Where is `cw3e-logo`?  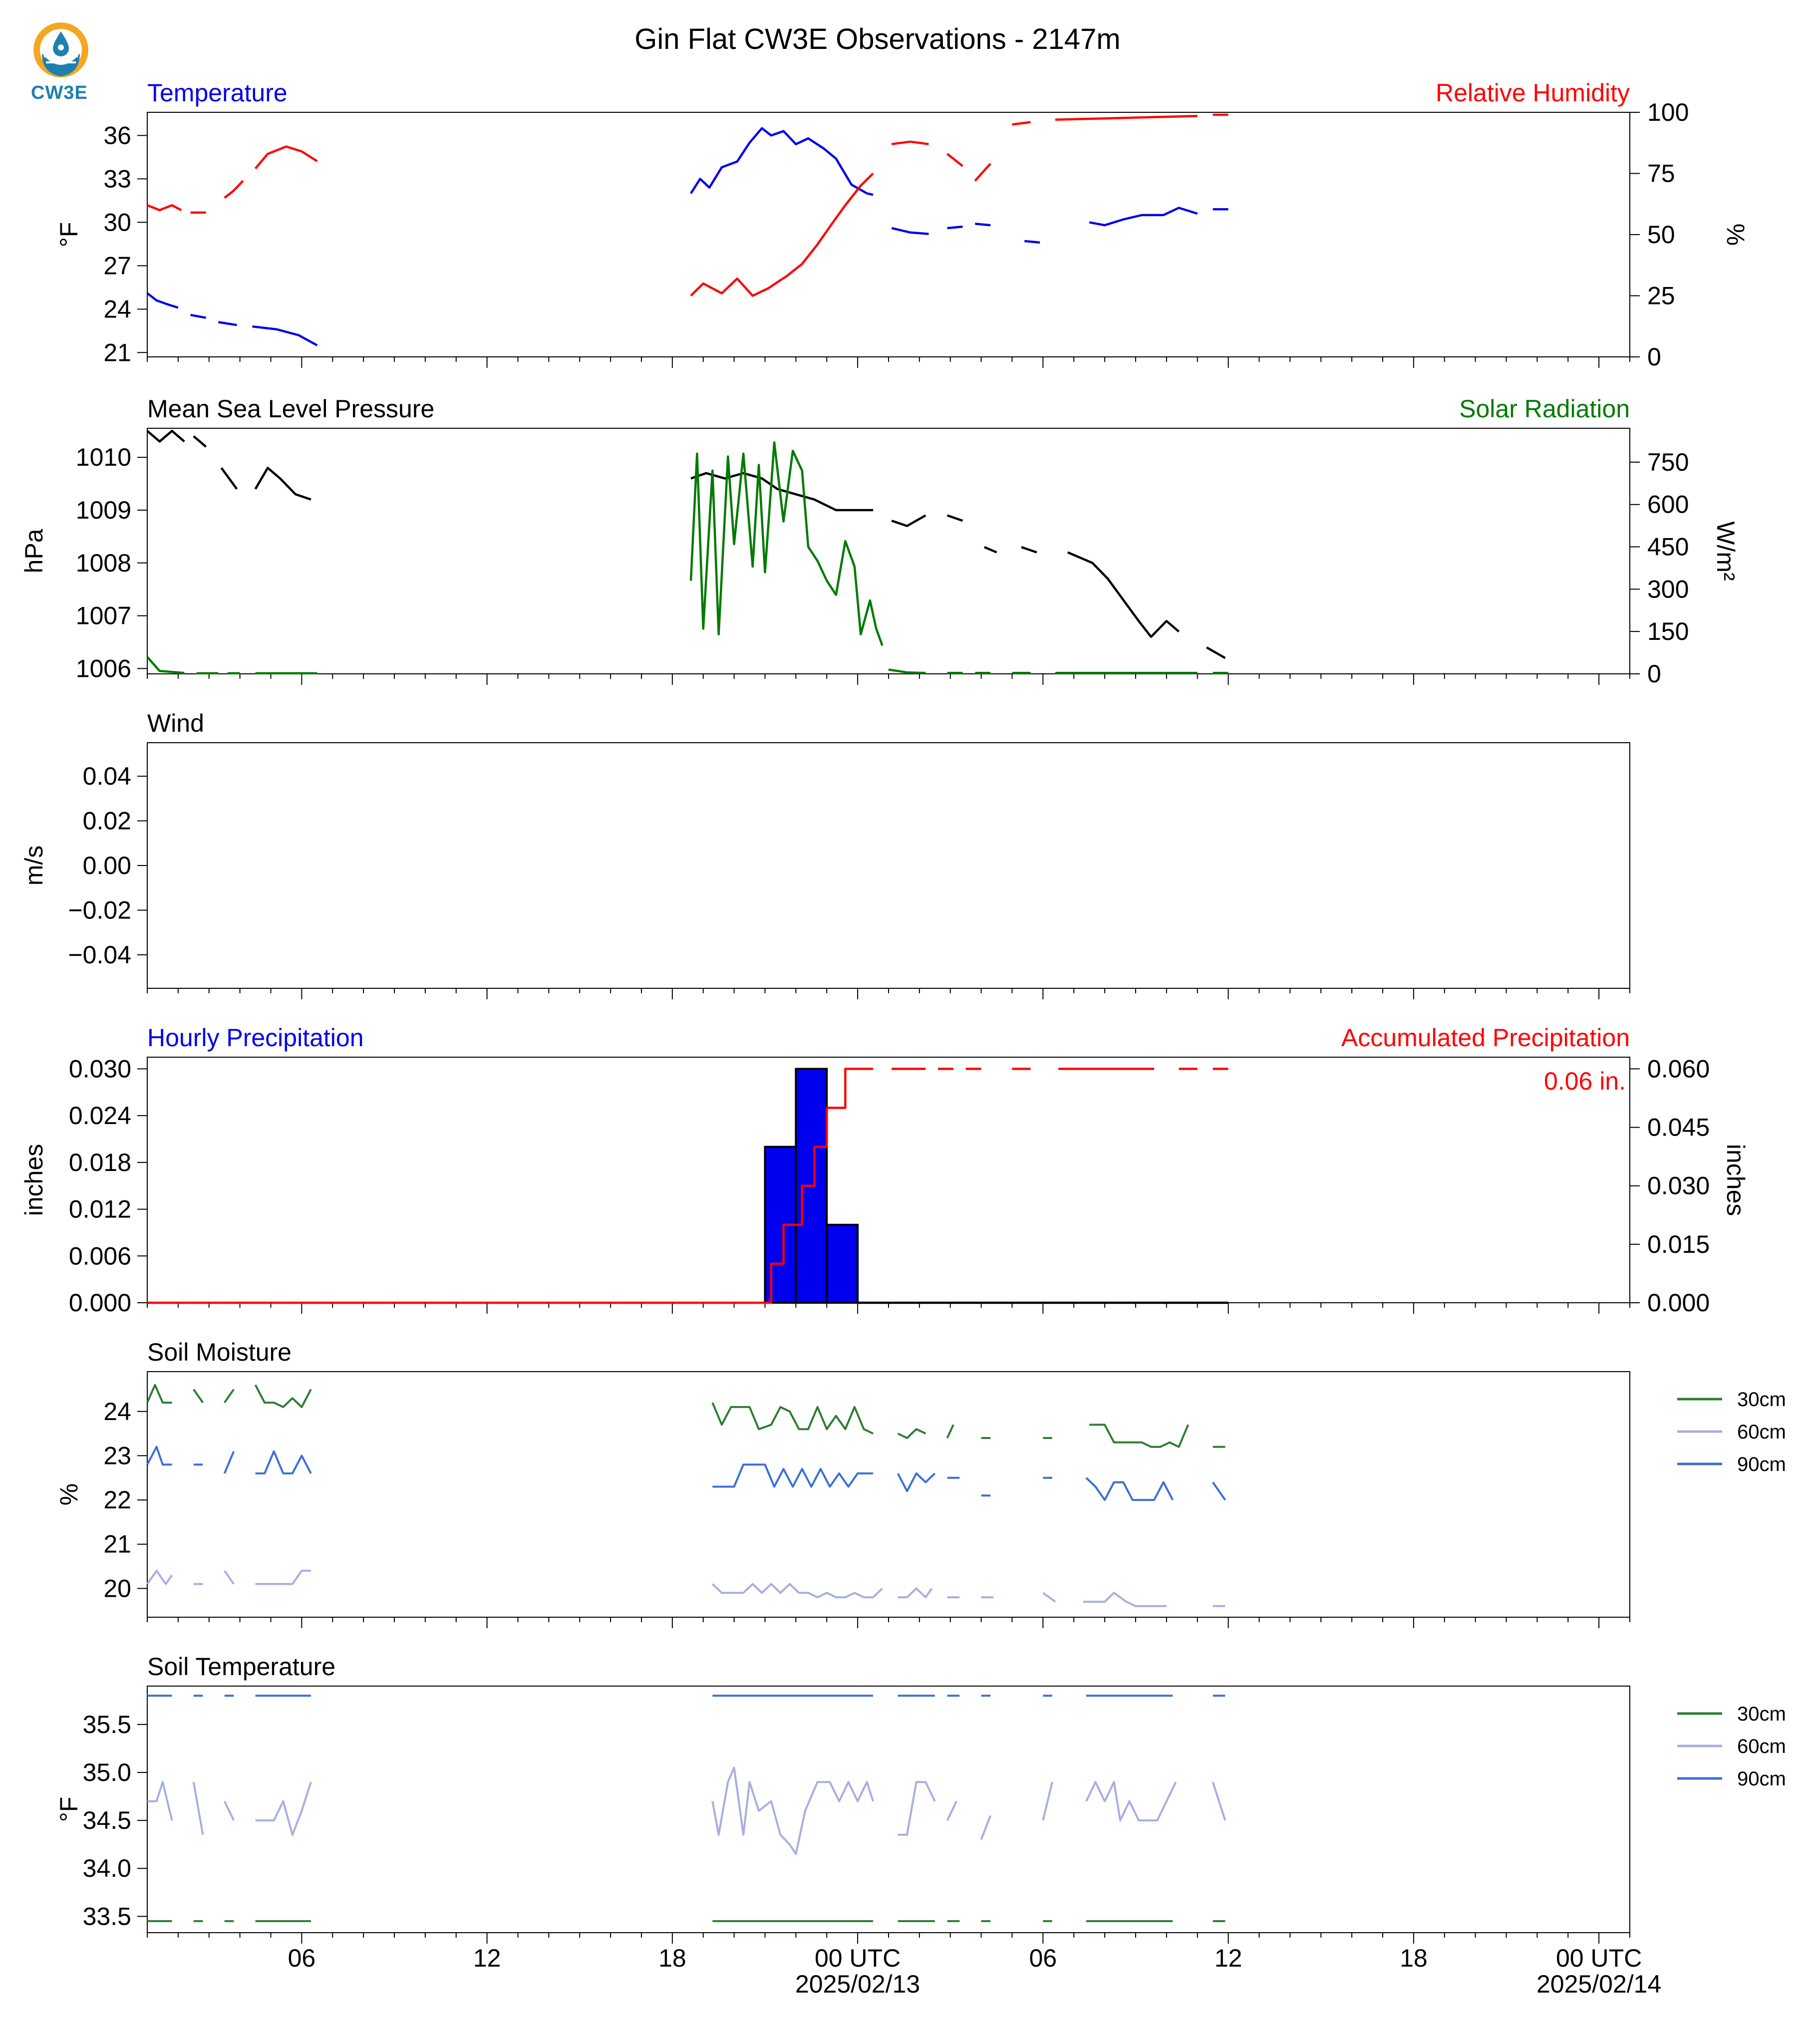 cw3e-logo is located at coordinates (65, 59).